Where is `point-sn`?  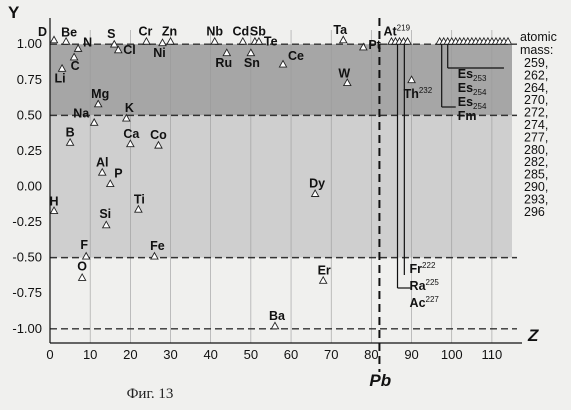
point-sn is located at coordinates (251, 52).